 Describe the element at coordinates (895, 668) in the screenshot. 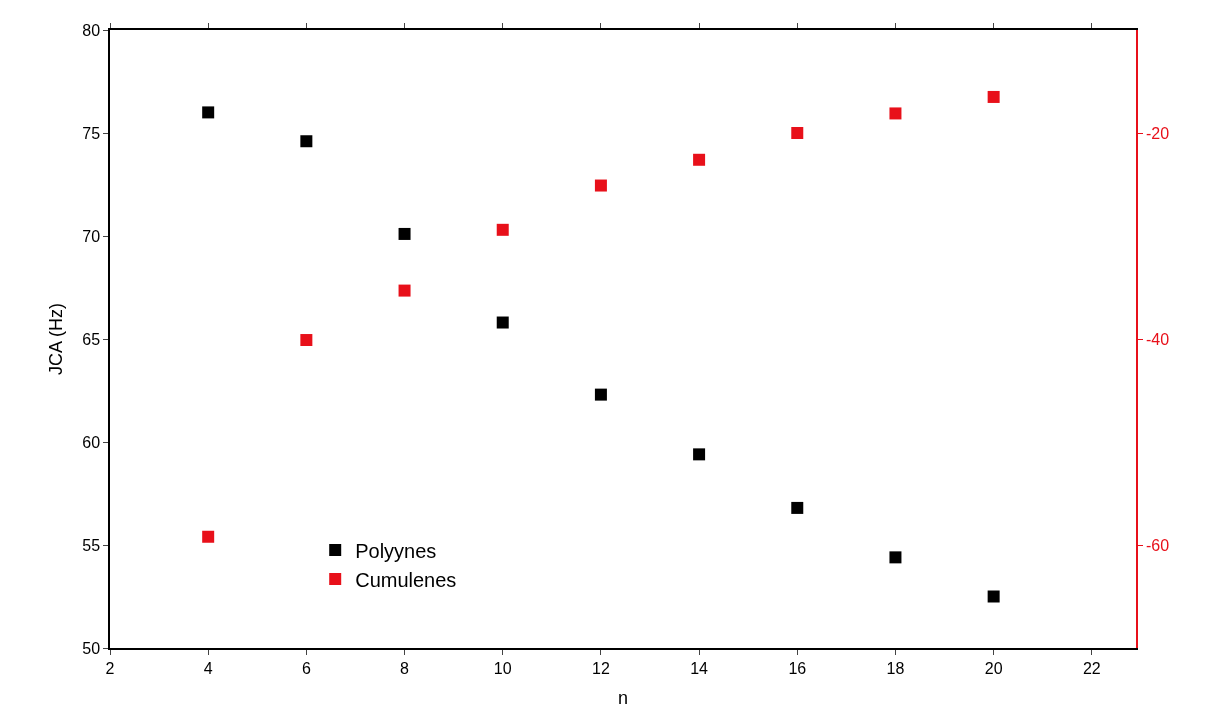

I see `x-tick-label: 18` at that location.